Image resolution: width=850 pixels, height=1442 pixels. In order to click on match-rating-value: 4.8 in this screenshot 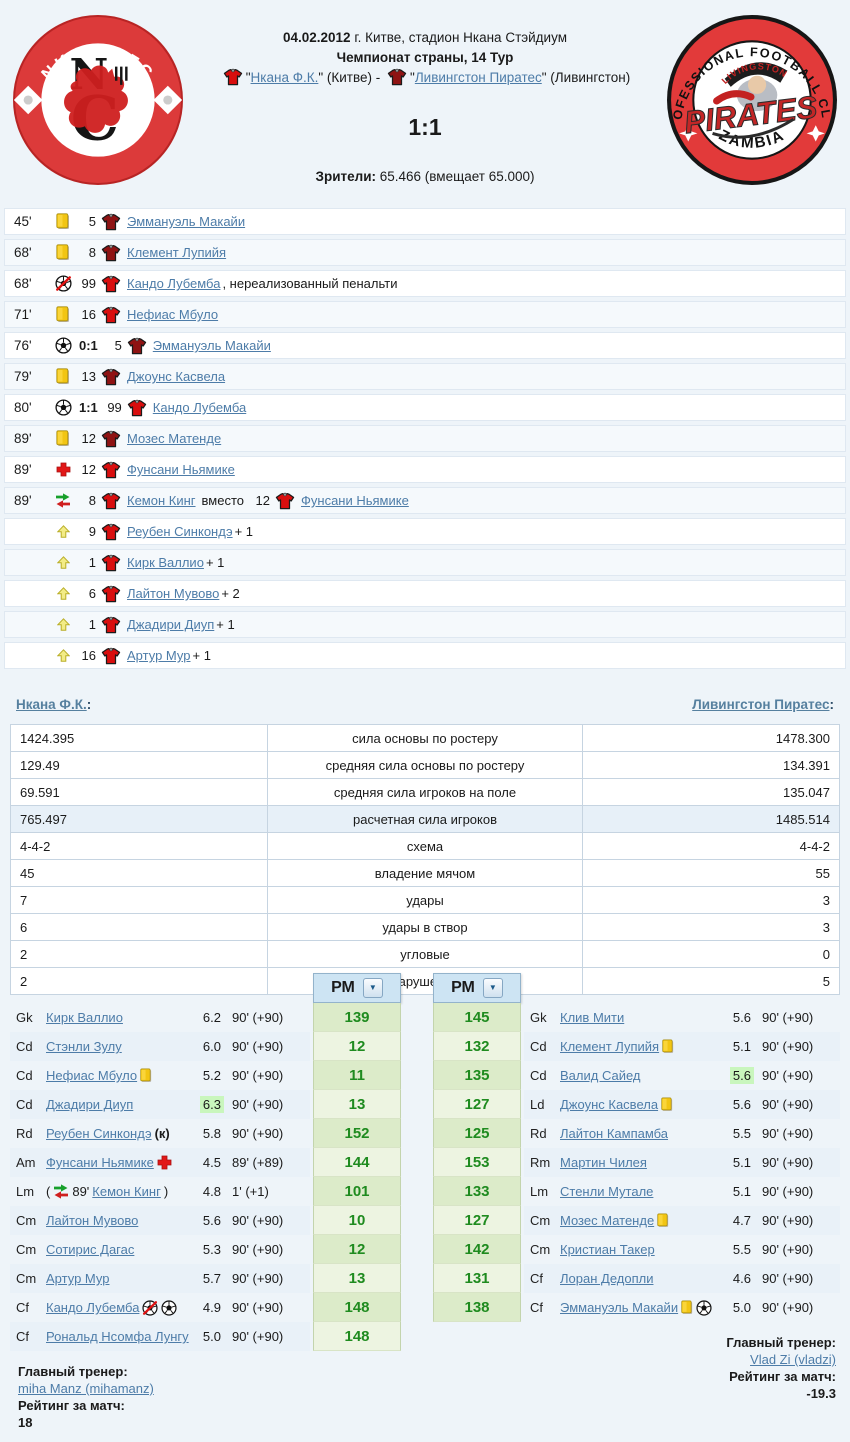, I will do `click(211, 1191)`.